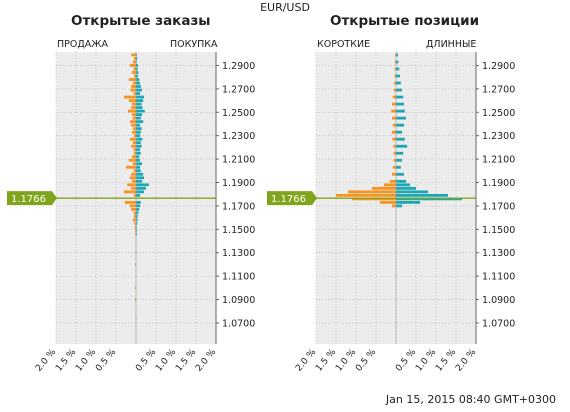 The width and height of the screenshot is (570, 412). Describe the element at coordinates (238, 277) in the screenshot. I see `y-tick-label: 1.1100` at that location.